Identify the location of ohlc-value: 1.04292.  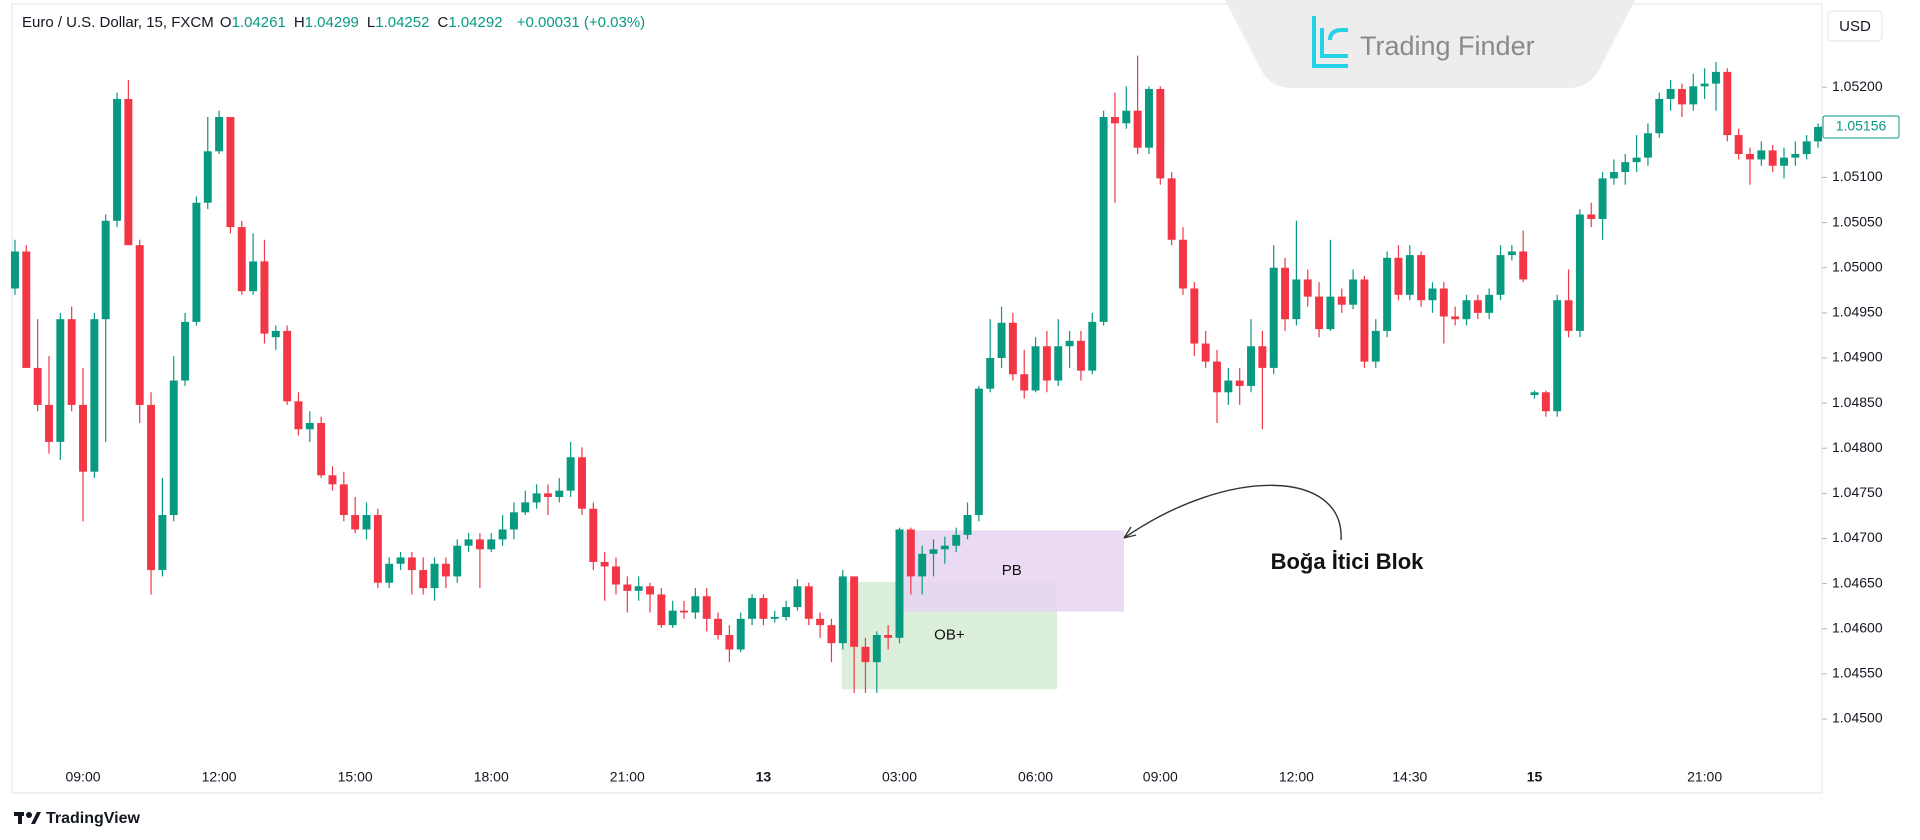
(475, 22).